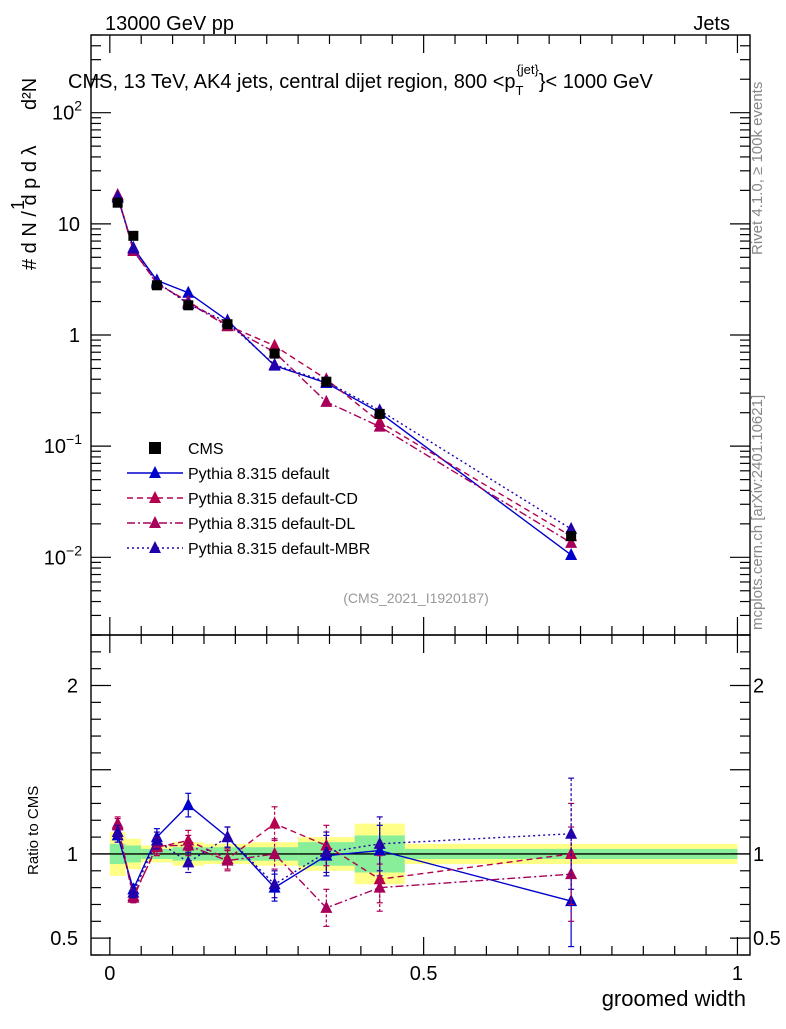  What do you see at coordinates (737, 974) in the screenshot?
I see `x-tick-label: 1` at bounding box center [737, 974].